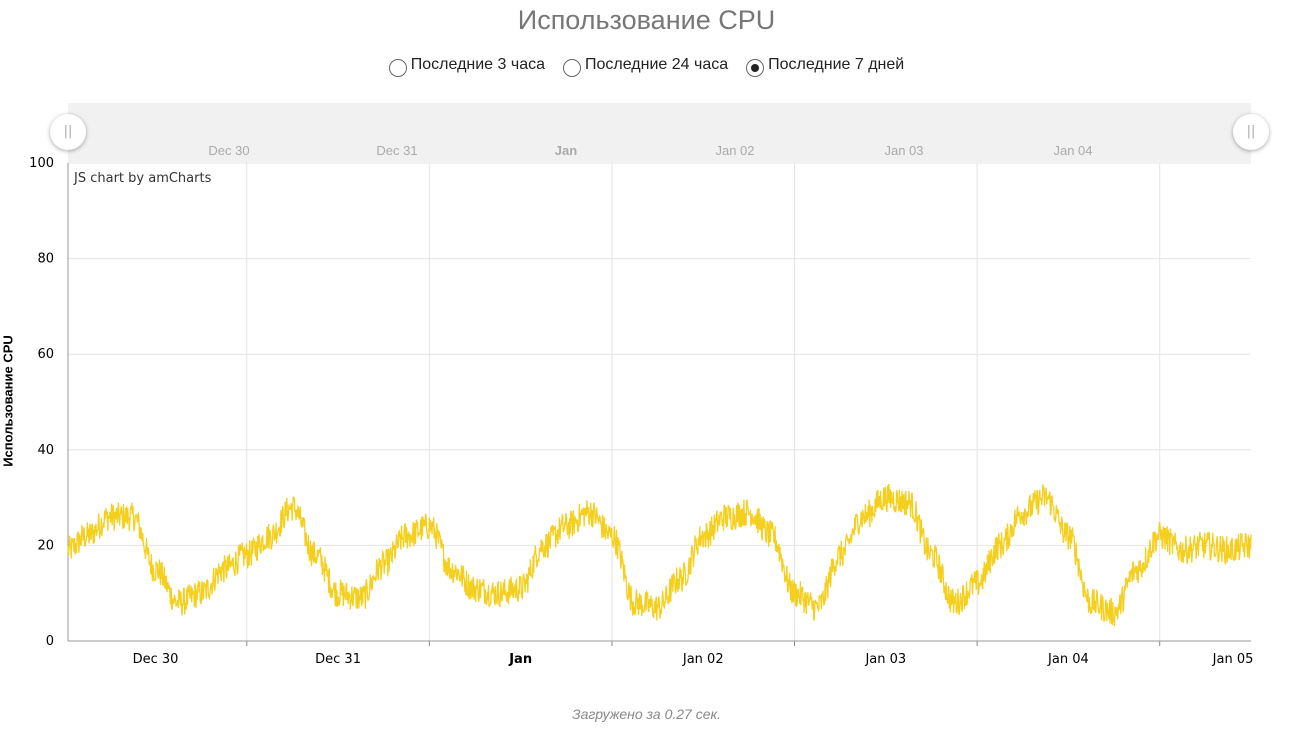 The height and width of the screenshot is (731, 1293). What do you see at coordinates (41, 163) in the screenshot?
I see `y-tick-label: 100` at bounding box center [41, 163].